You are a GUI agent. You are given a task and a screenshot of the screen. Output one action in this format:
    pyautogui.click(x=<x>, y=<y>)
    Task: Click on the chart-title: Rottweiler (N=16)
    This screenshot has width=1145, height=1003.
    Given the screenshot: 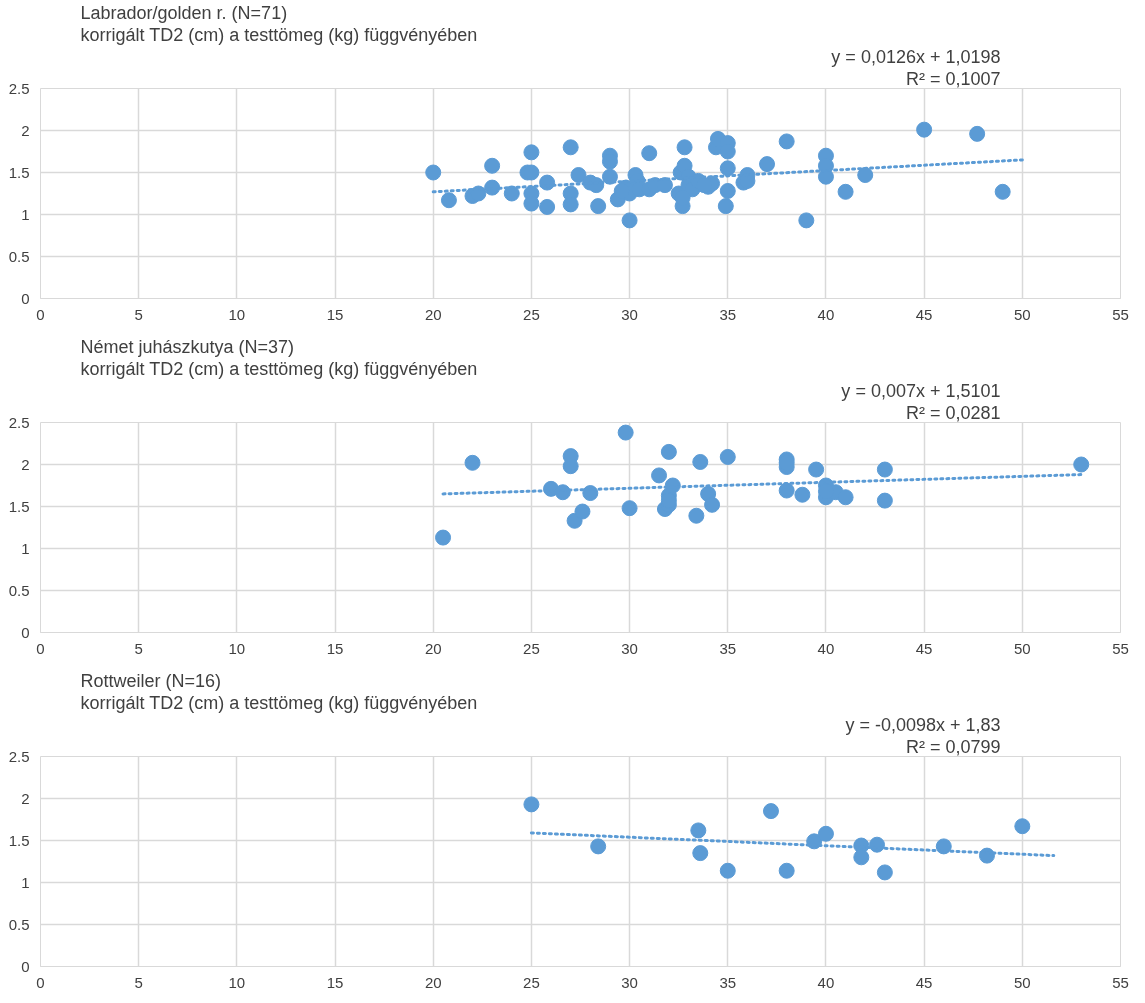 What is the action you would take?
    pyautogui.click(x=151, y=680)
    